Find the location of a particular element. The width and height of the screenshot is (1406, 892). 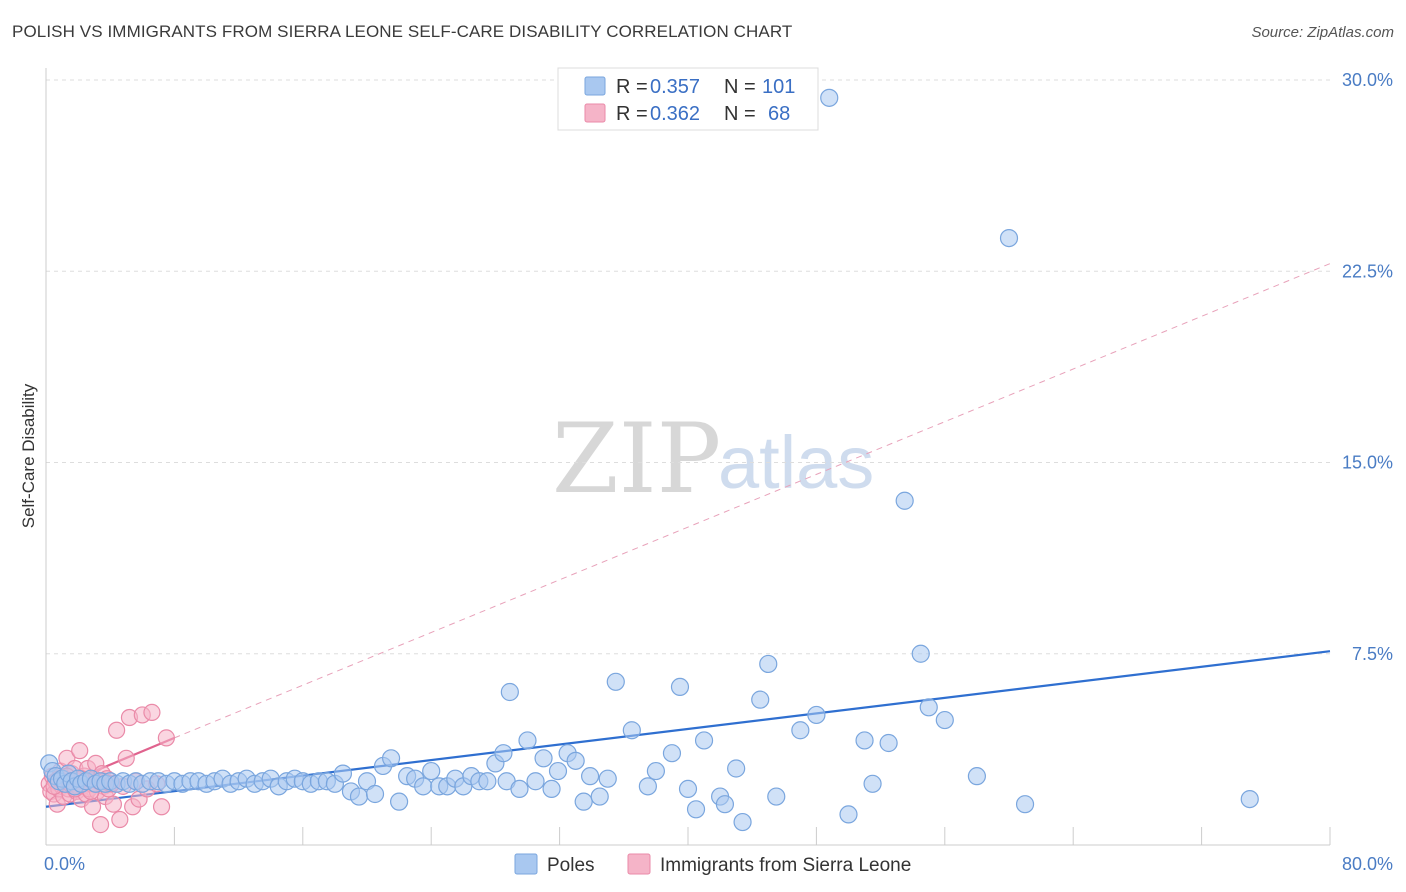

y-tick-label: 15.0% is located at coordinates (1367, 463).